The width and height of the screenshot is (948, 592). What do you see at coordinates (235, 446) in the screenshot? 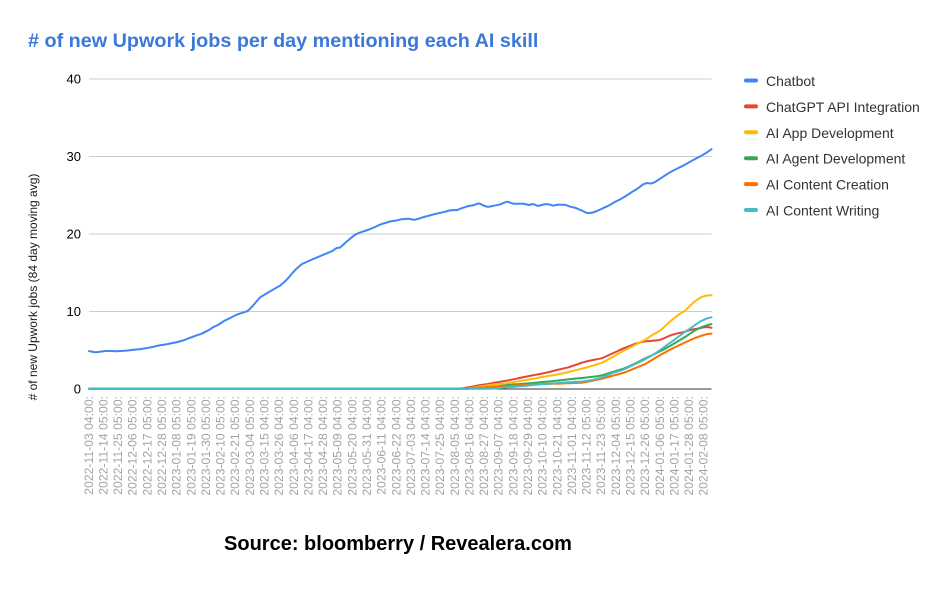
I see `svg-text: 2023-02-21 05:00:` at bounding box center [235, 446].